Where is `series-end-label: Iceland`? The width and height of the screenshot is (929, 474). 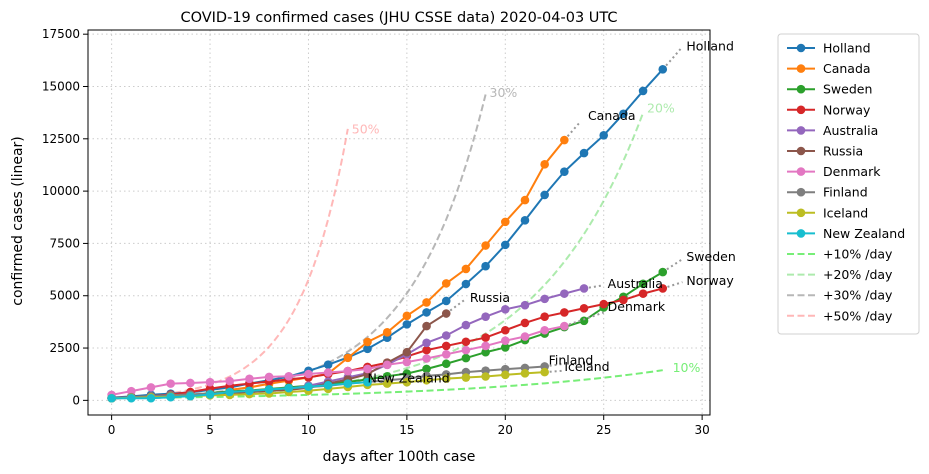
series-end-label: Iceland is located at coordinates (586, 366).